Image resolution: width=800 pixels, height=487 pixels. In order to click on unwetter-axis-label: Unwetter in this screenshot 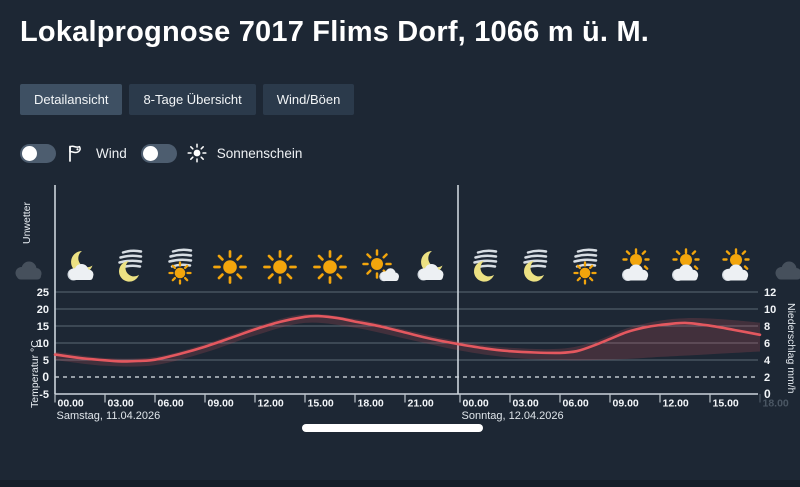, I will do `click(27, 222)`.